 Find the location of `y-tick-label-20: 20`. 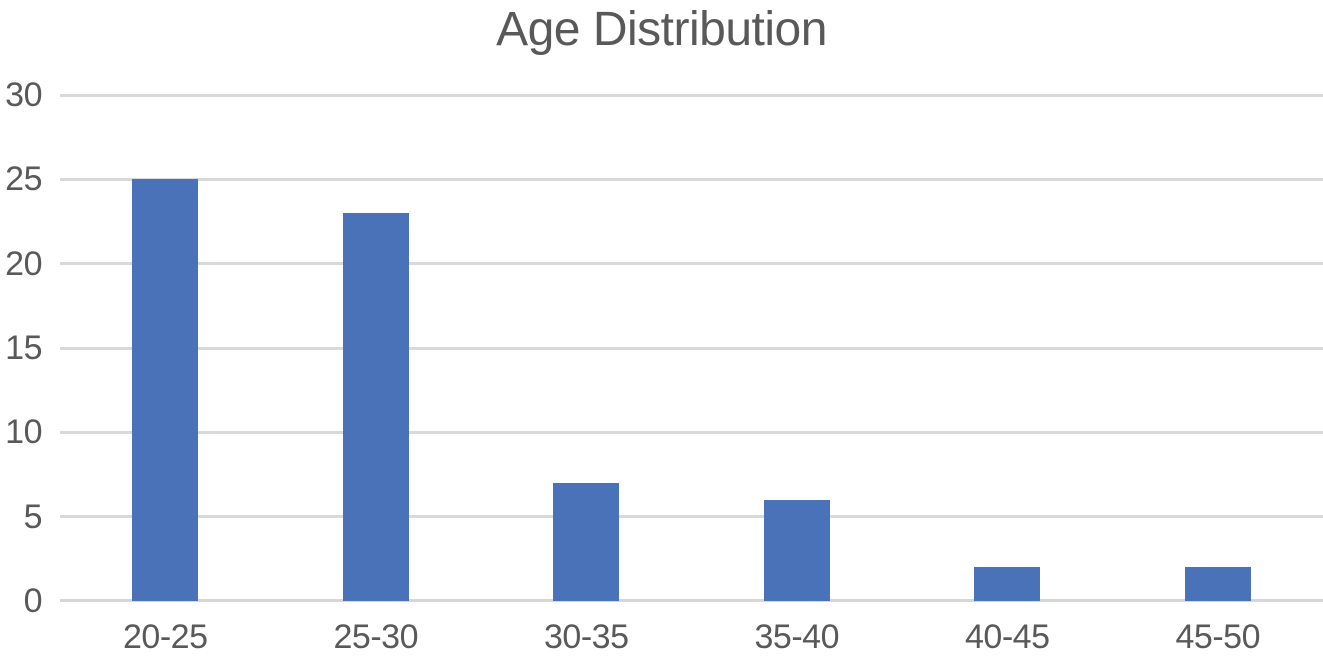

y-tick-label-20: 20 is located at coordinates (23, 263).